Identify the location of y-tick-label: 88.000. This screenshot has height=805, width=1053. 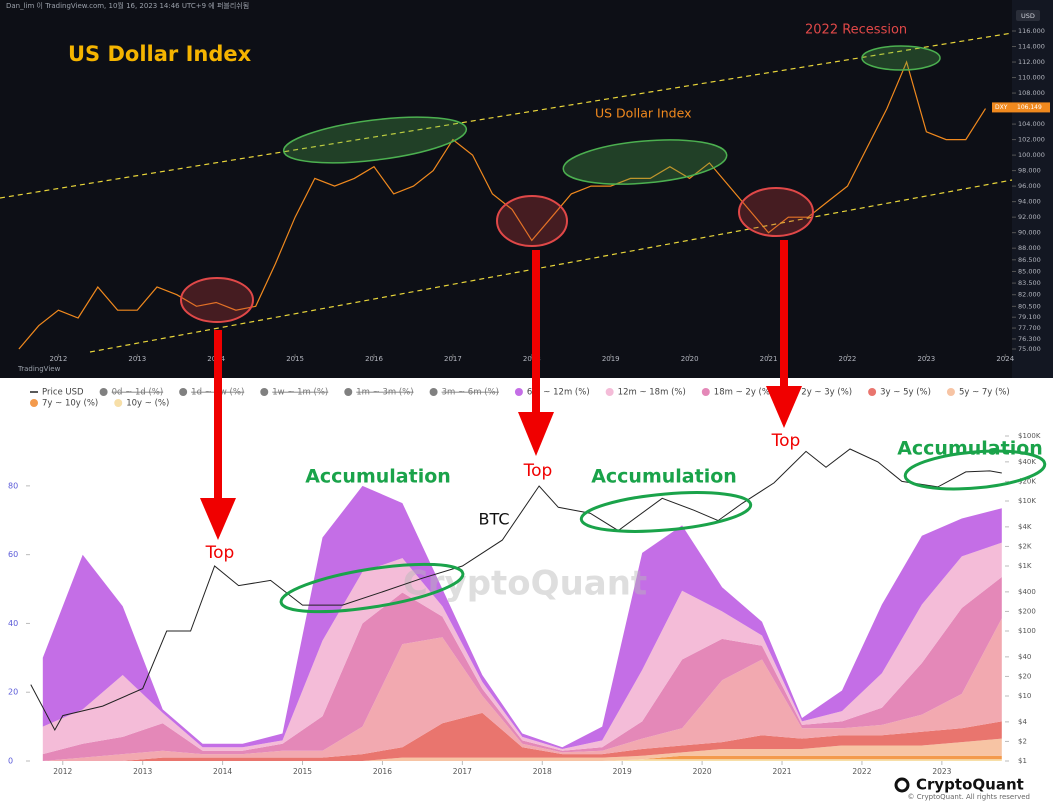
(1029, 248).